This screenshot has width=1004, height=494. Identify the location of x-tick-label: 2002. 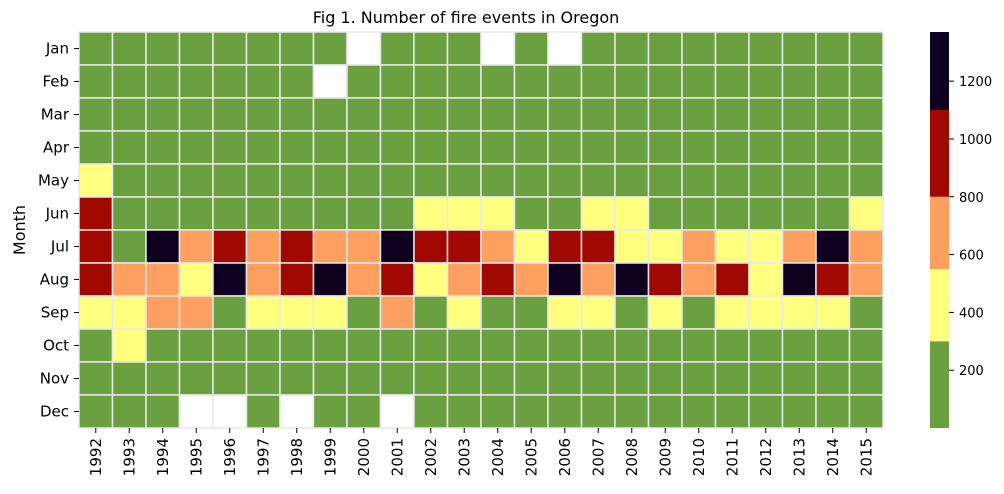
(431, 457).